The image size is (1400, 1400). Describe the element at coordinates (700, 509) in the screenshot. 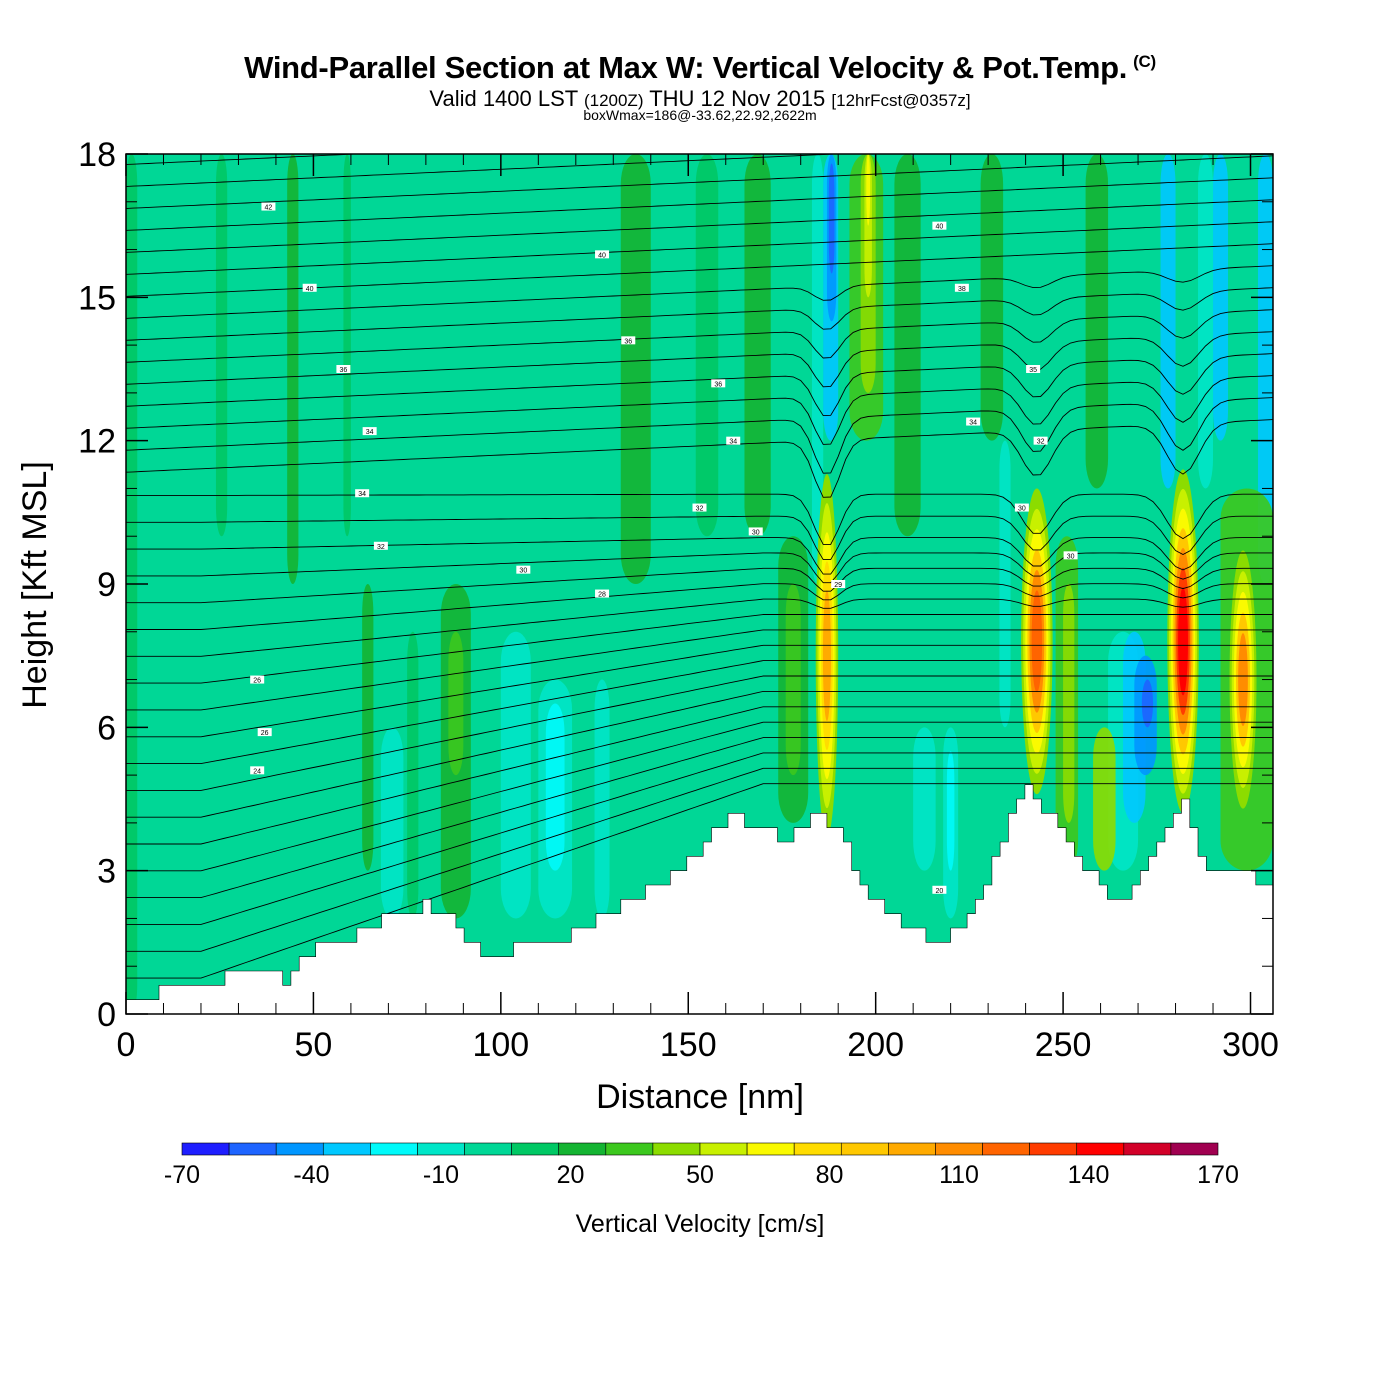

I see `contour-label-text: 32` at that location.